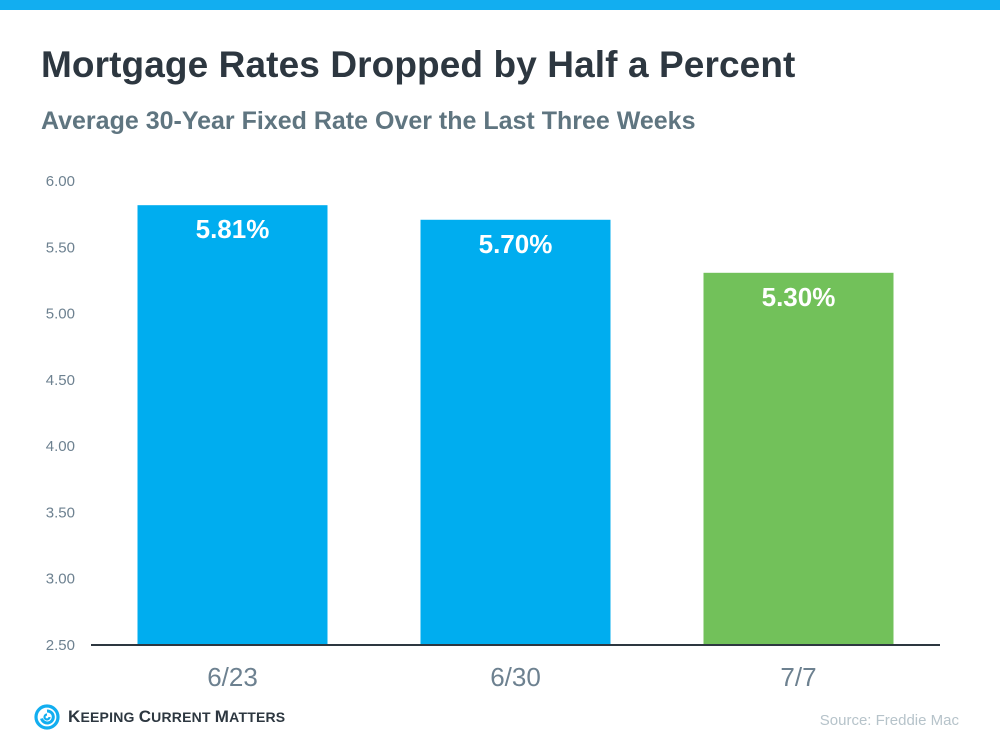 The width and height of the screenshot is (1000, 750). What do you see at coordinates (60, 579) in the screenshot?
I see `y-tick-label: 3.00` at bounding box center [60, 579].